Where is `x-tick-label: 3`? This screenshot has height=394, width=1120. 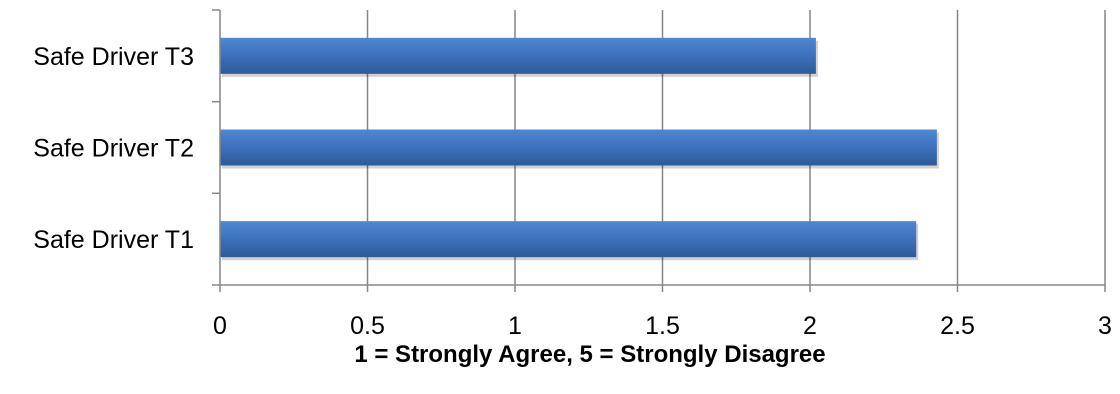 x-tick-label: 3 is located at coordinates (1105, 326).